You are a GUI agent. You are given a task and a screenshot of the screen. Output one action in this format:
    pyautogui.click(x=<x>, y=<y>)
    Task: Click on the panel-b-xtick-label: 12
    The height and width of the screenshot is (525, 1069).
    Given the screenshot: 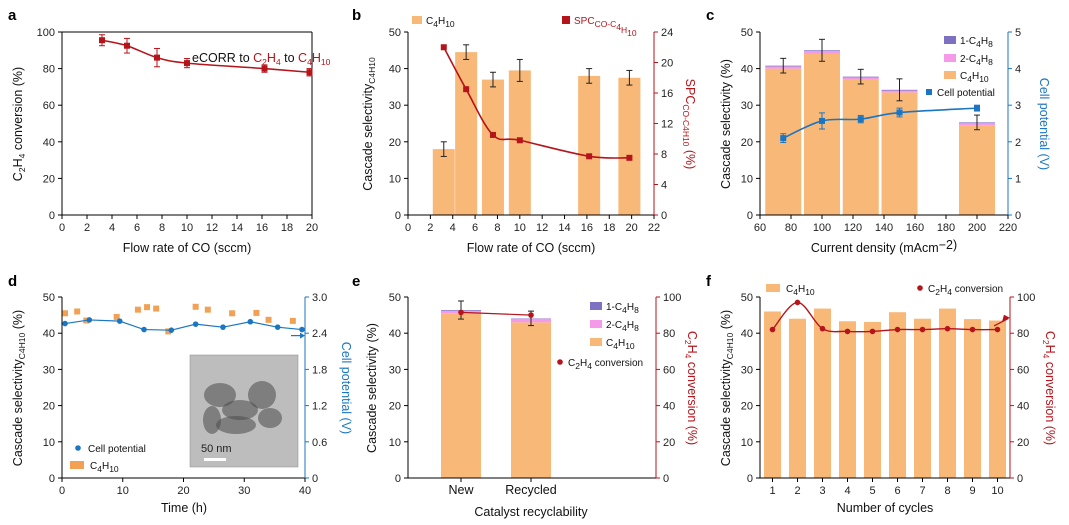 What is the action you would take?
    pyautogui.click(x=542, y=228)
    